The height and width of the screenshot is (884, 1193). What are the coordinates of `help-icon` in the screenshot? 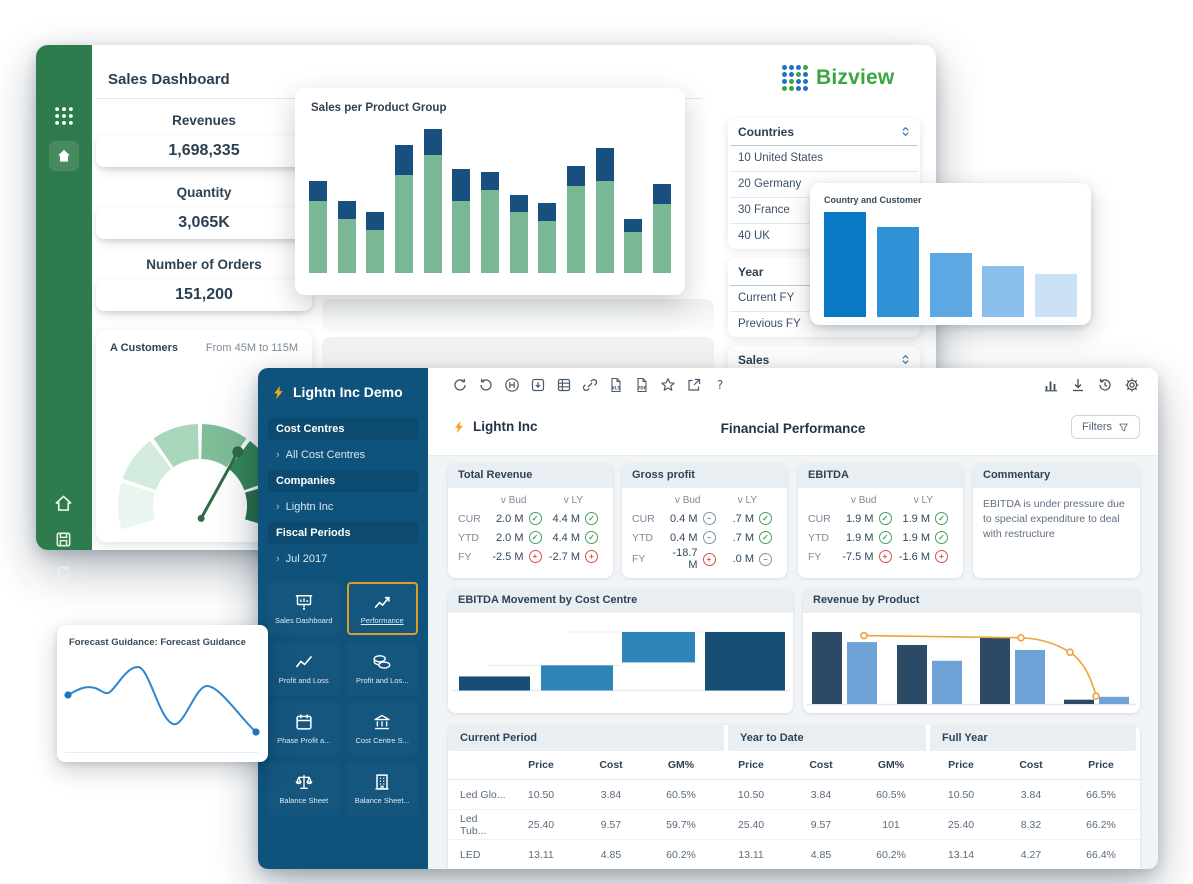 It's located at (720, 385).